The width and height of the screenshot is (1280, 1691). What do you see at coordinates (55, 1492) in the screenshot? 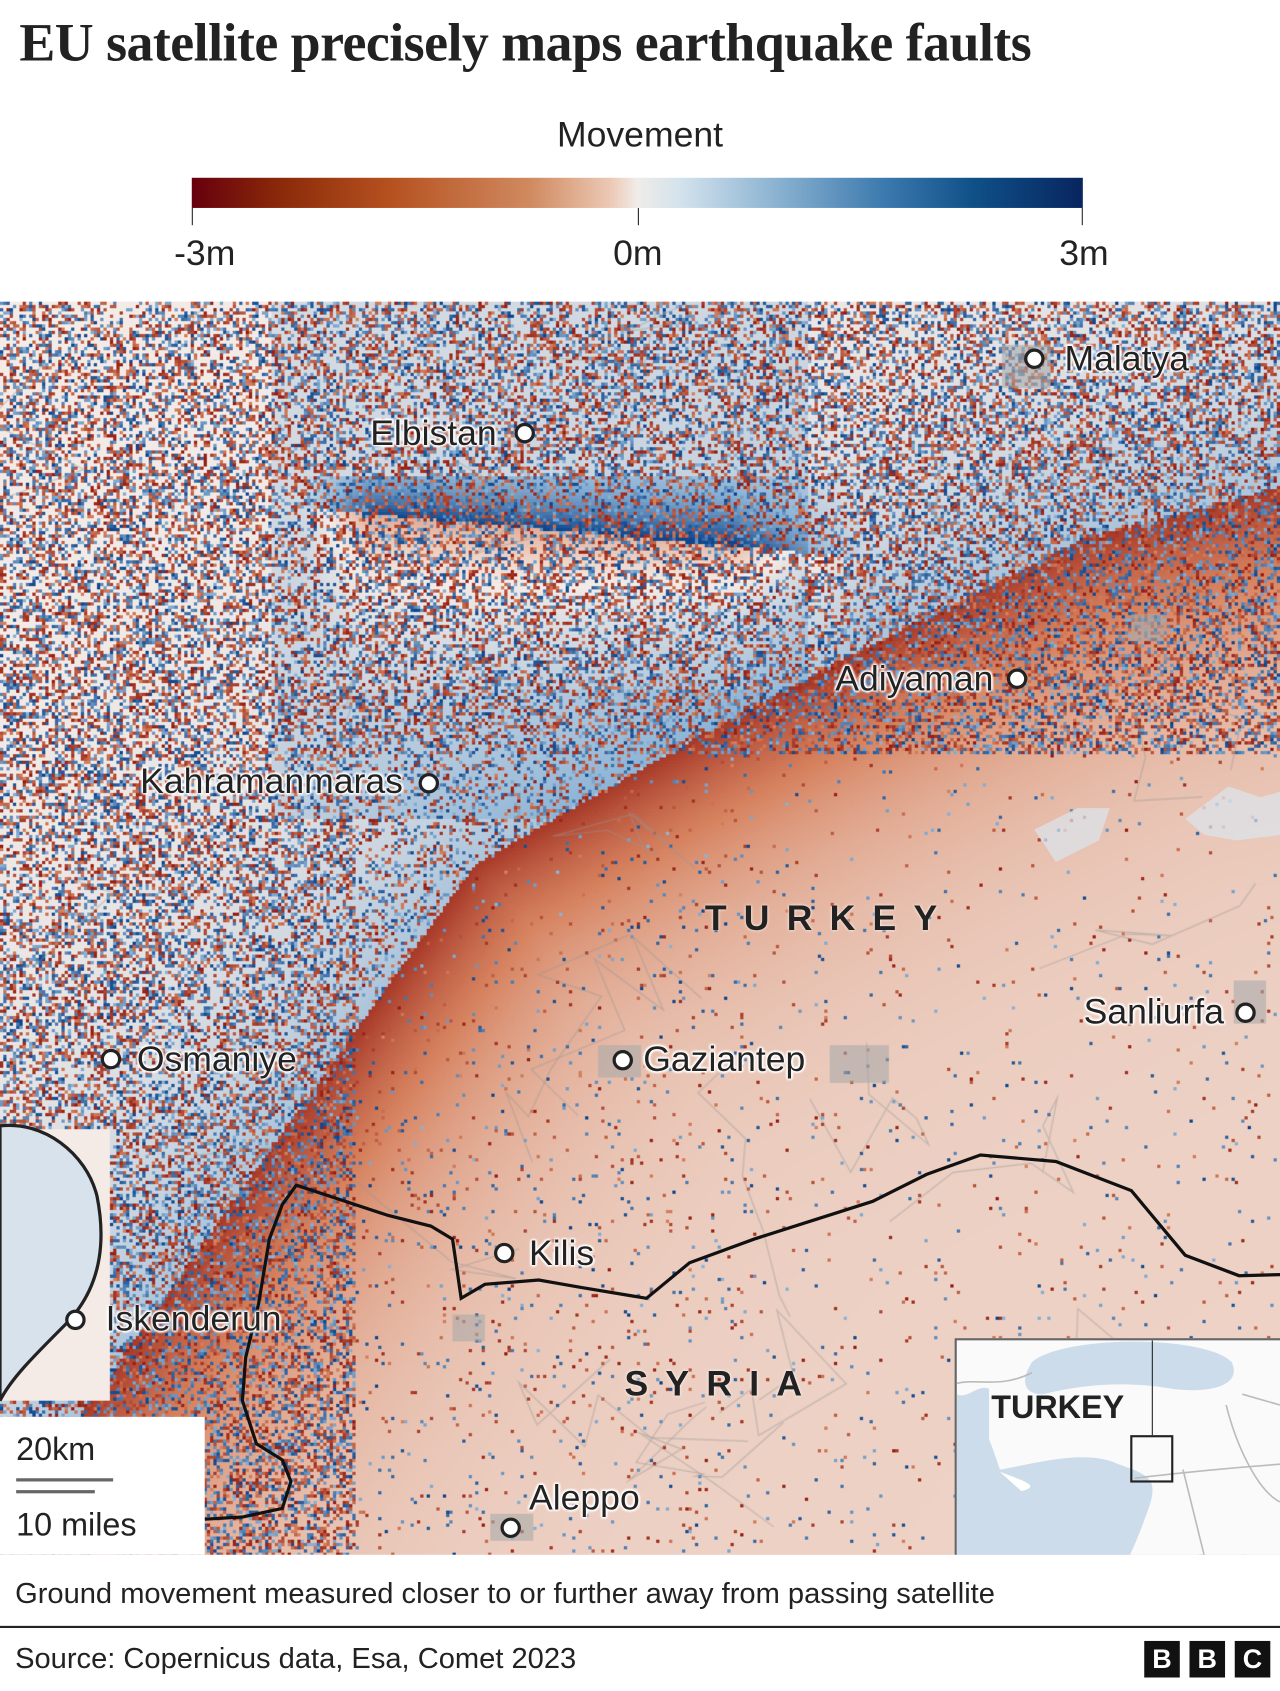
I see `scale-miles-bar` at bounding box center [55, 1492].